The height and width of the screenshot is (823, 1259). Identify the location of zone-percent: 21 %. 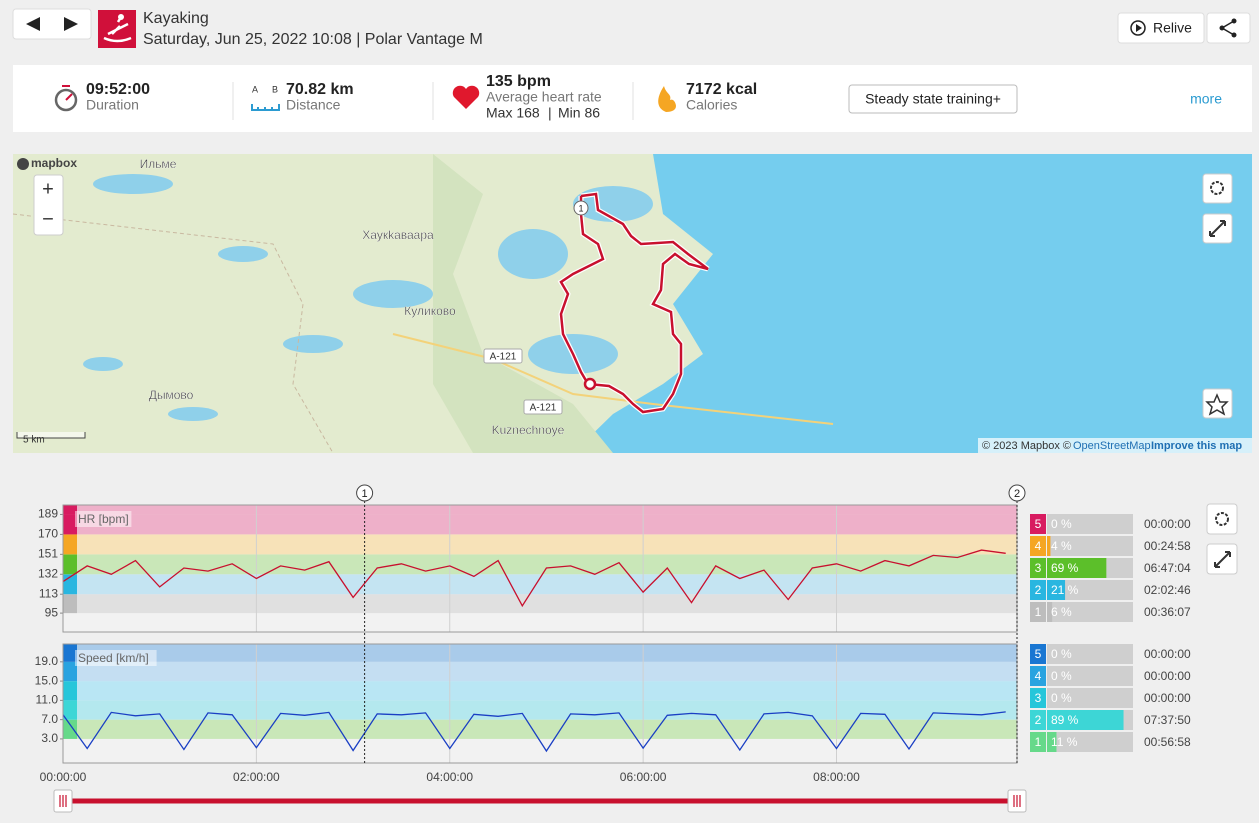
(1065, 590).